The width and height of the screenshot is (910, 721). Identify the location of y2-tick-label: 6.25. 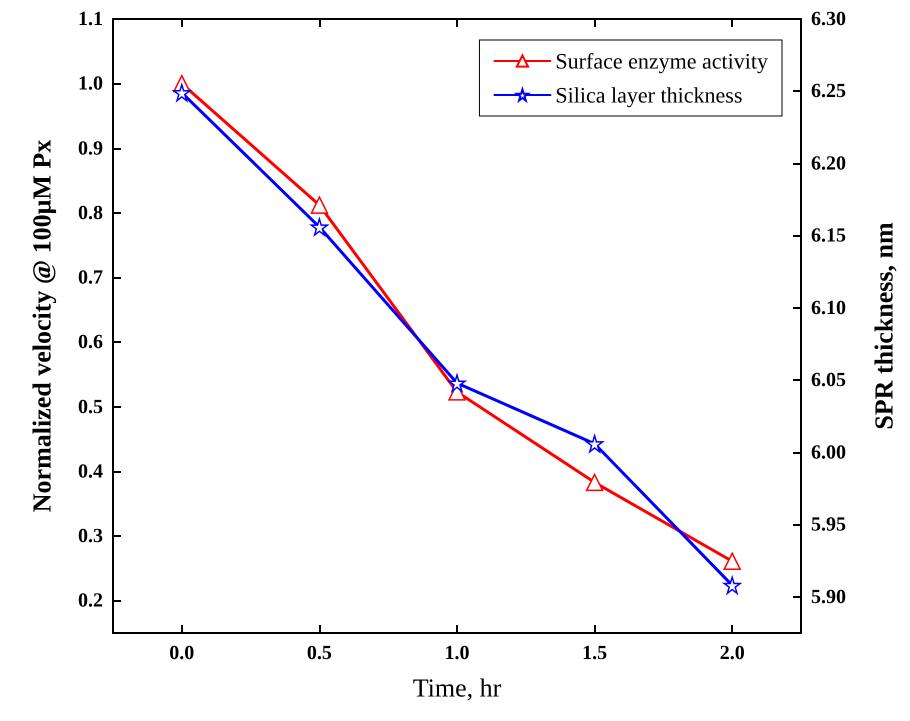
(828, 91).